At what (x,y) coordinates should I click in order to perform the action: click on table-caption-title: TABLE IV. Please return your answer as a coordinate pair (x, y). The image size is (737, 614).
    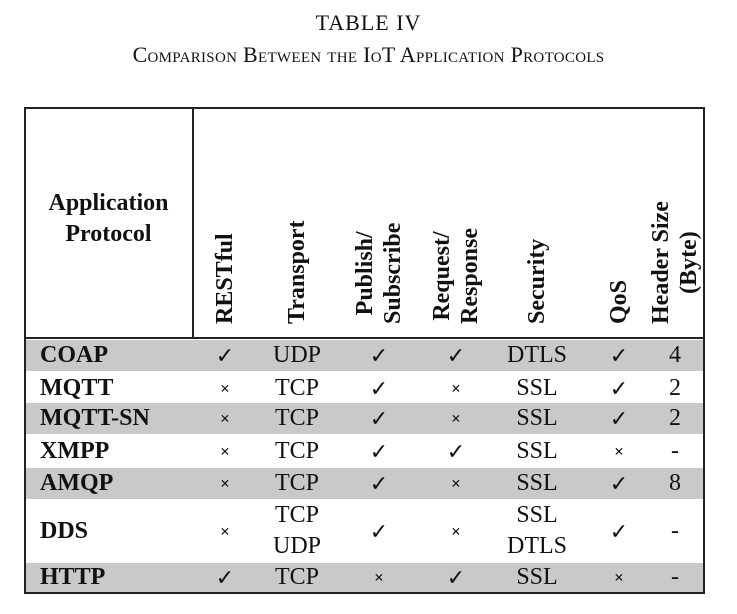
    Looking at the image, I should click on (368, 22).